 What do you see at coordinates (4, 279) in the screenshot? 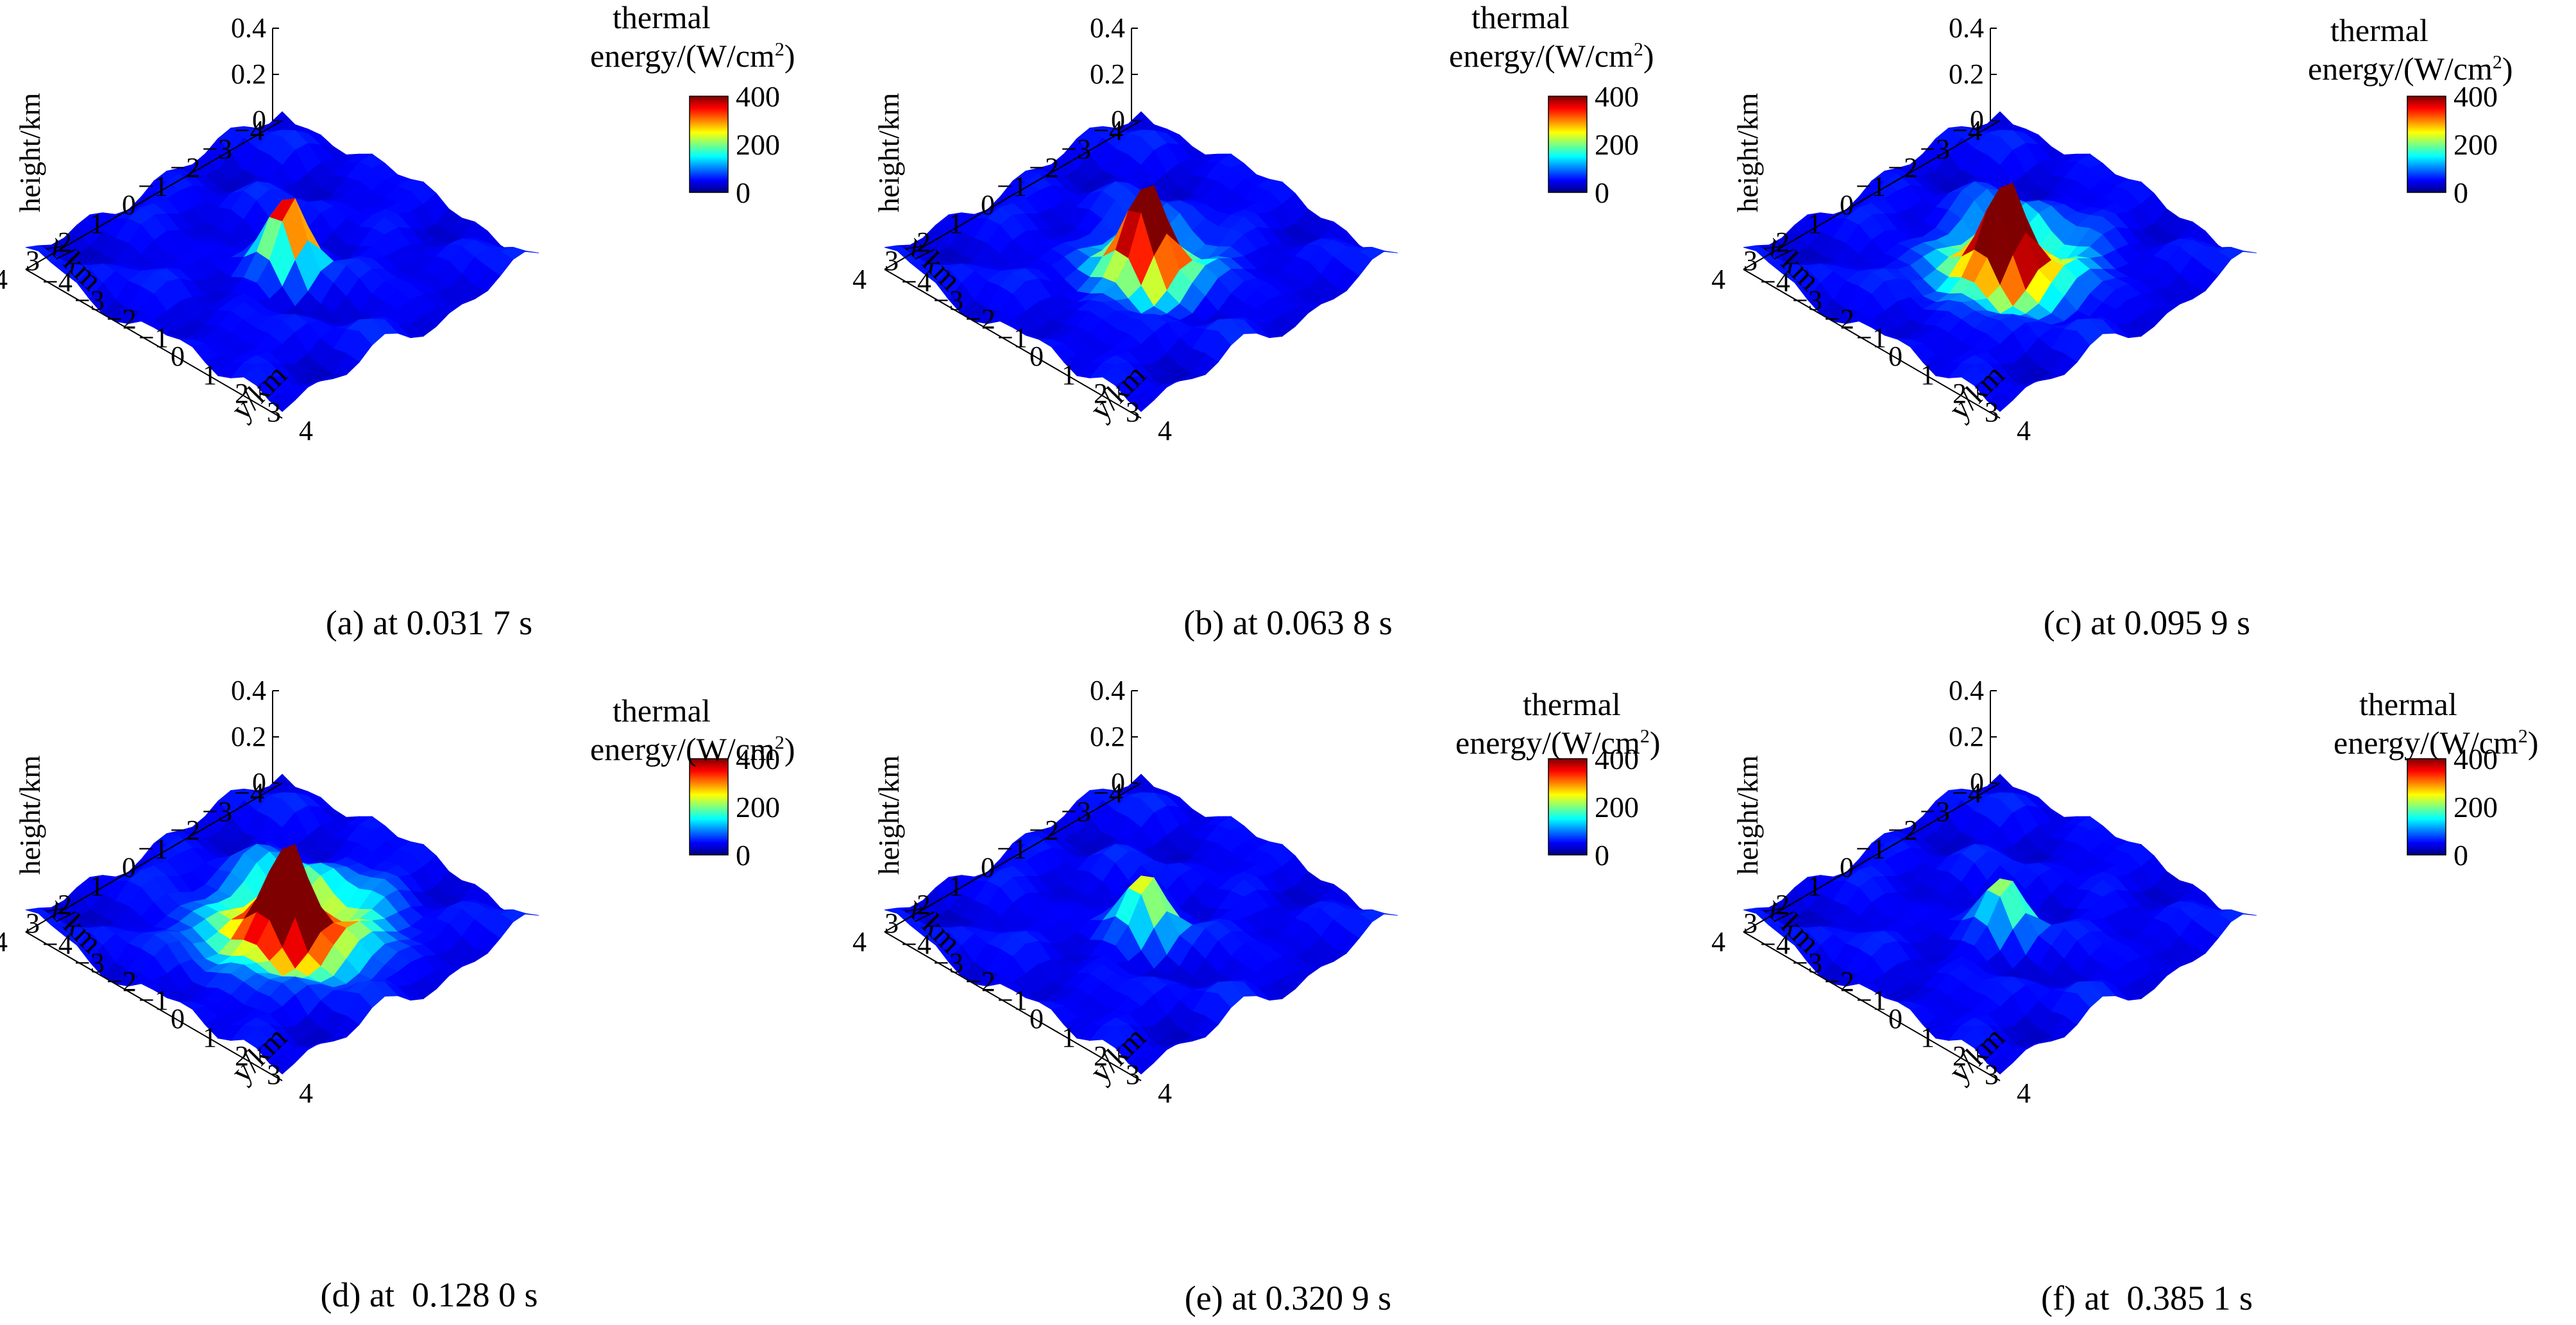
I see `x-tick-label: 4` at bounding box center [4, 279].